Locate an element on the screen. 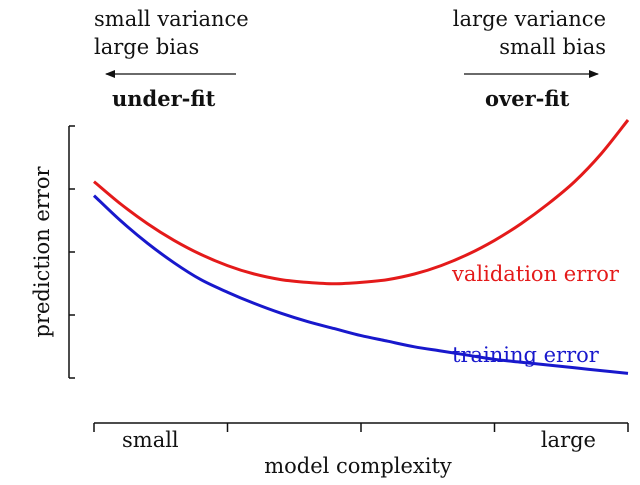 Image resolution: width=640 pixels, height=485 pixels. overfit-label: over-fit is located at coordinates (527, 98).